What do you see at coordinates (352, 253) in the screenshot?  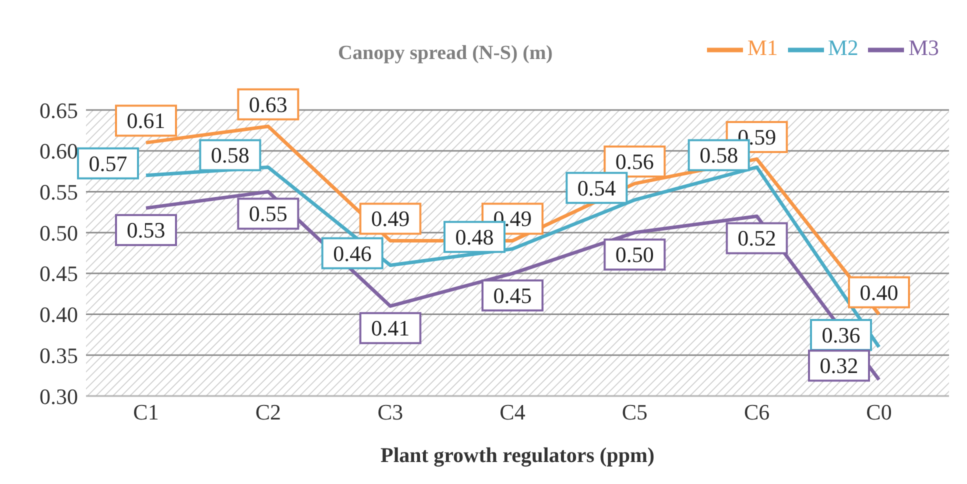 I see `data-label: 0.46` at bounding box center [352, 253].